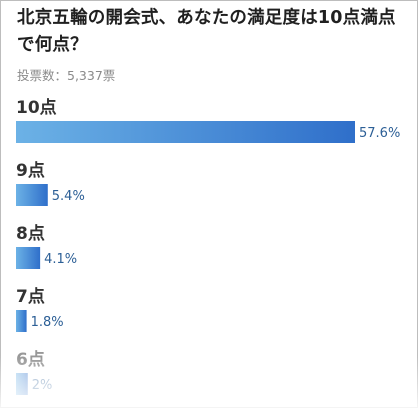 The width and height of the screenshot is (418, 408). Describe the element at coordinates (30, 296) in the screenshot. I see `category-label: 7点` at that location.